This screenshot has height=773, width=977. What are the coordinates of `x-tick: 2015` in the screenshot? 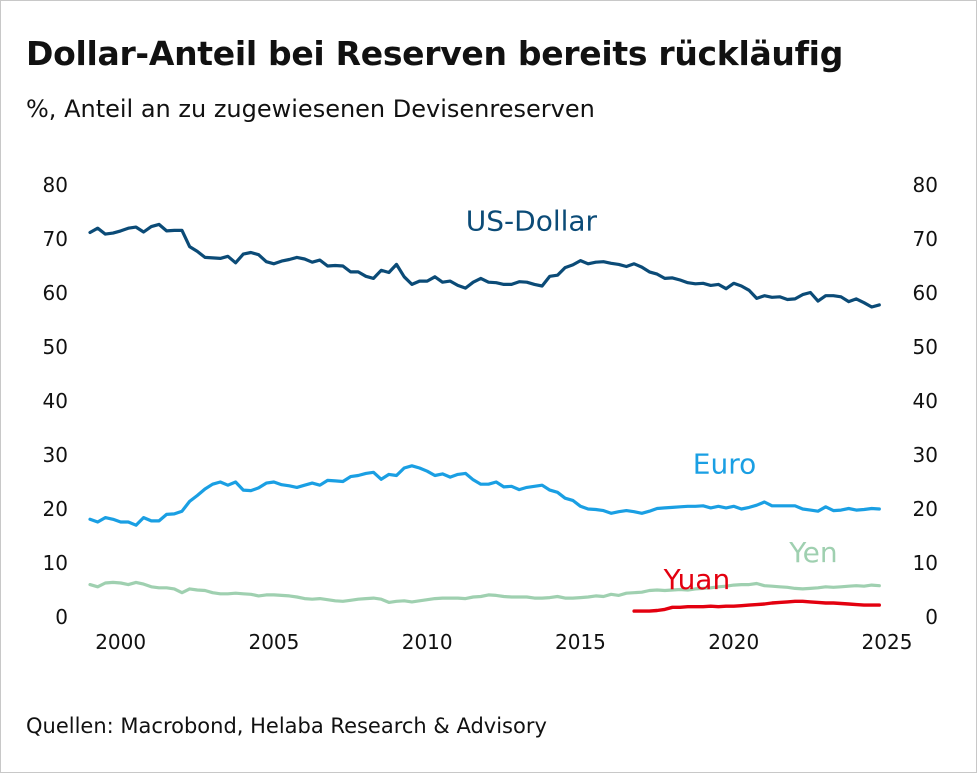 It's located at (580, 642).